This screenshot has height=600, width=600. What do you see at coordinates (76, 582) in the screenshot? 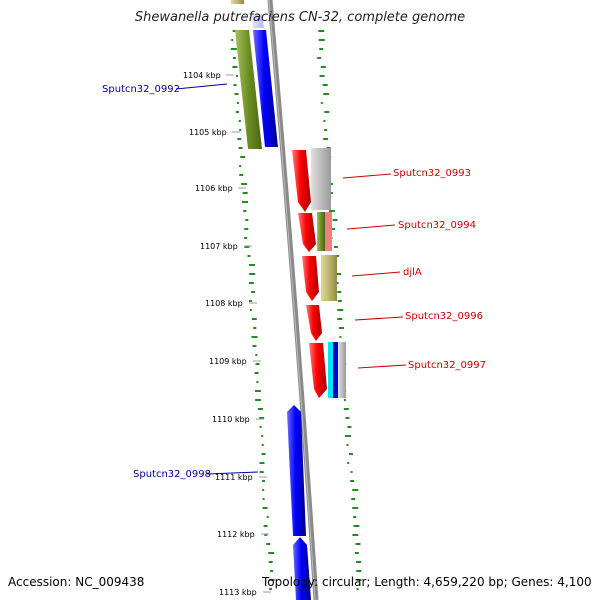
I see `accession-text: Accession: NC_009438` at bounding box center [76, 582].